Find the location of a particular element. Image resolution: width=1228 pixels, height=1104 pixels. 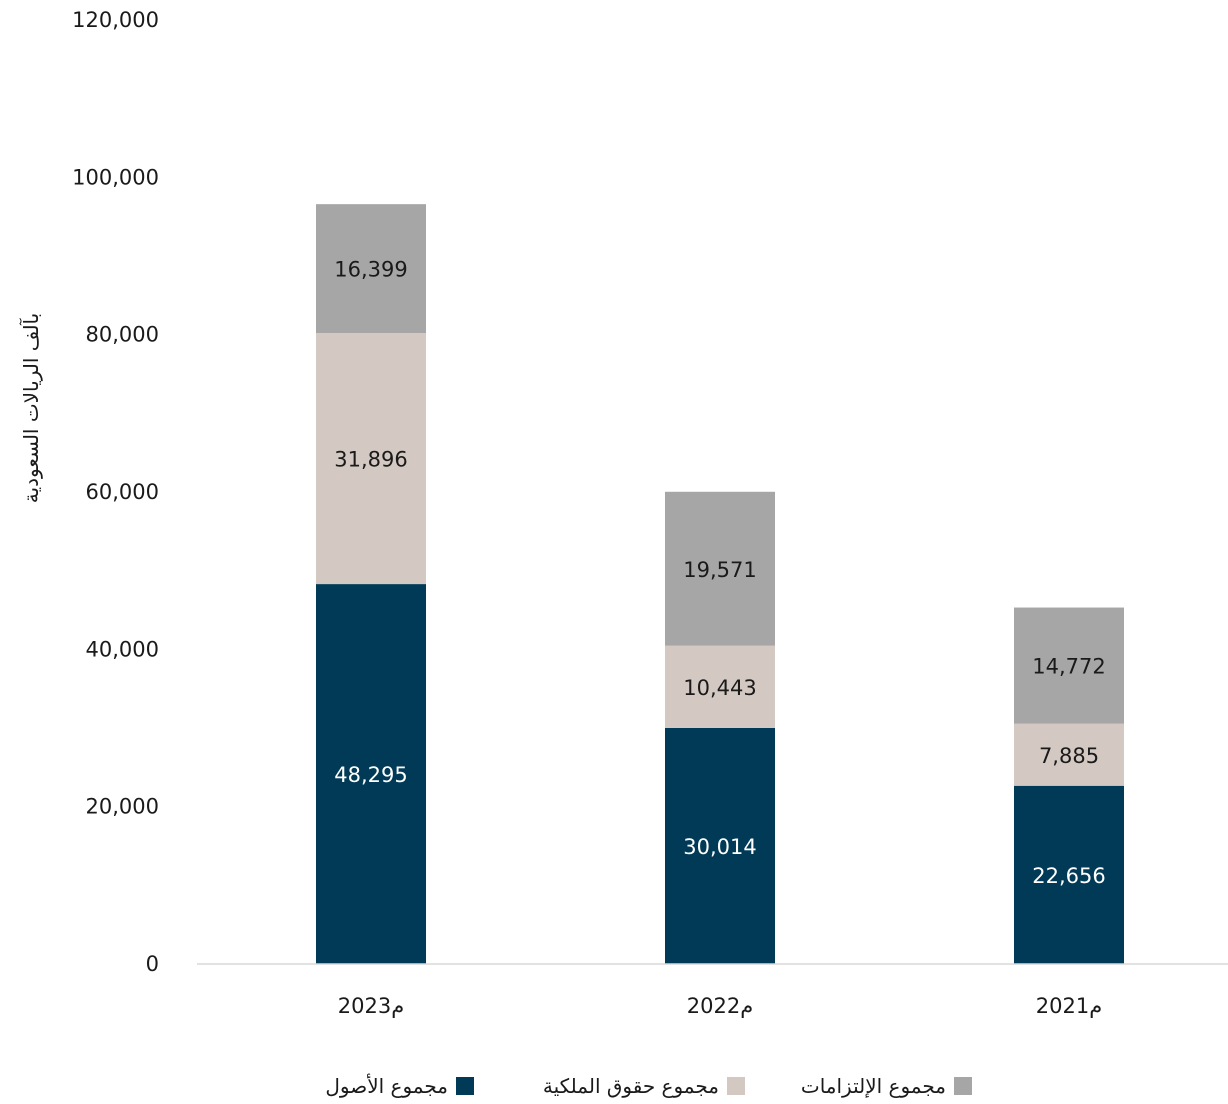

x-axis-ticks: 2023م 2022م 2021م is located at coordinates (720, 1006).